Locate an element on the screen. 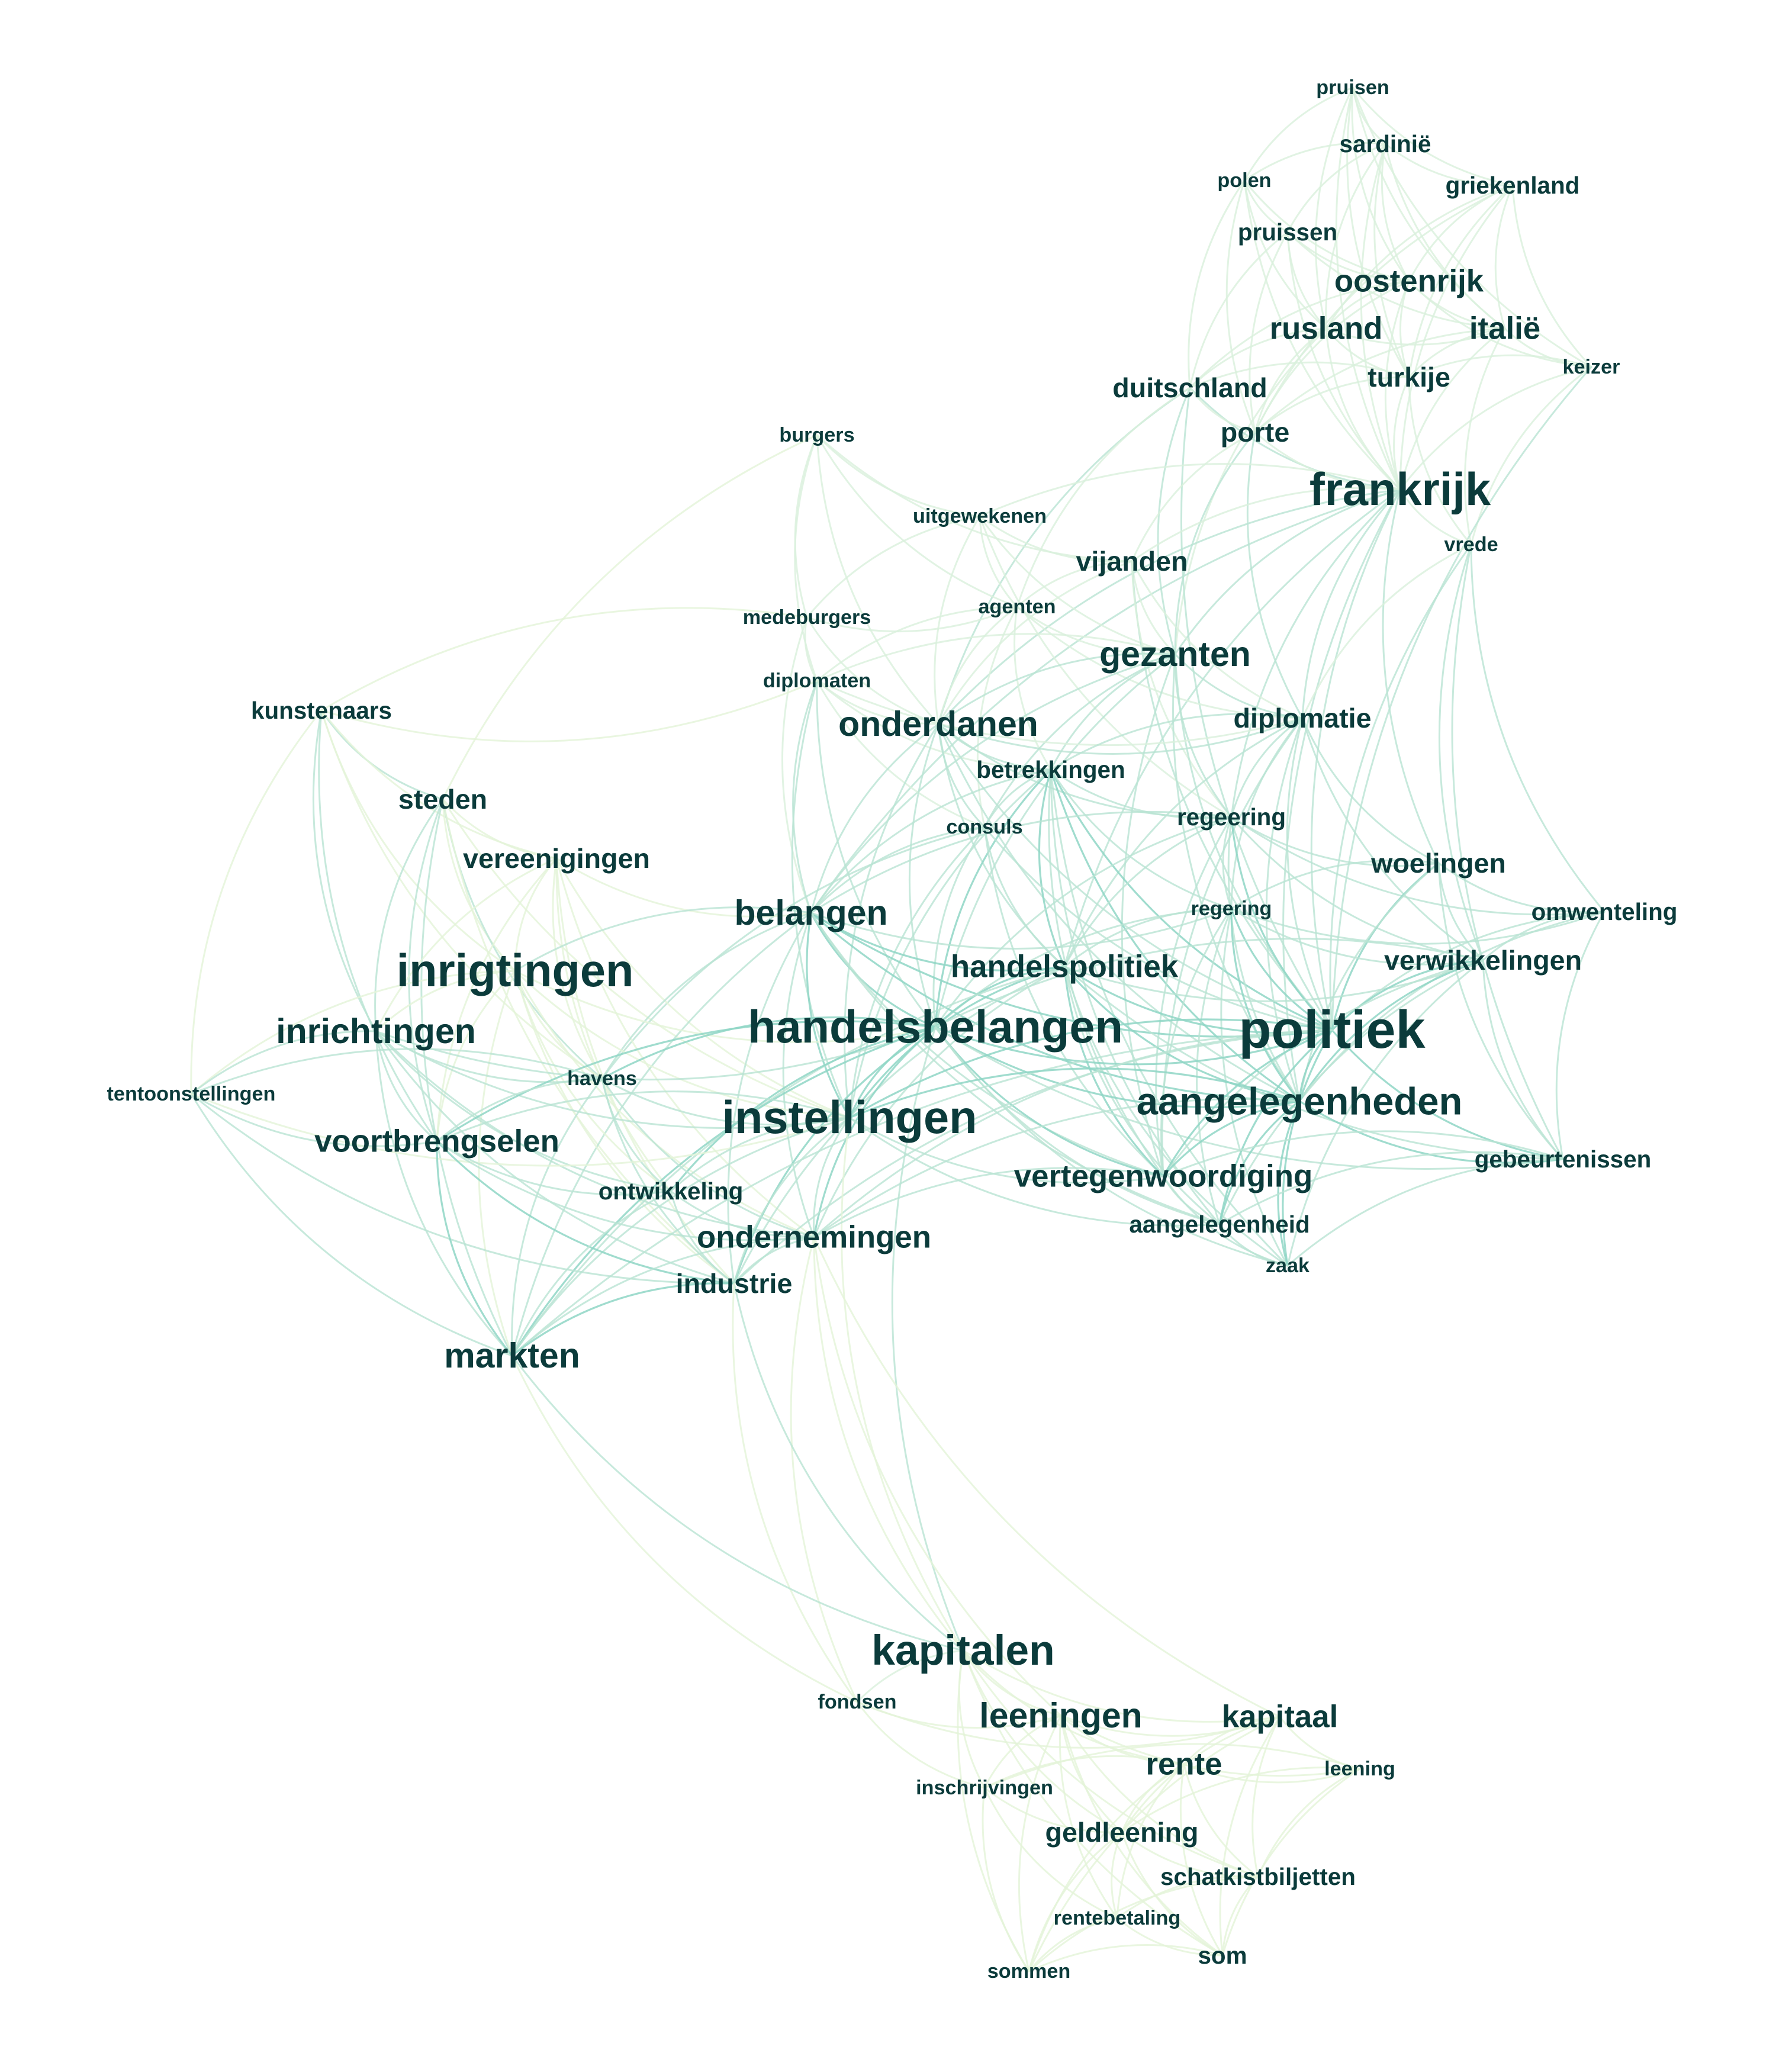 The width and height of the screenshot is (1776, 2072). edge-betrekkingen-aangelegenheden is located at coordinates (1175, 935).